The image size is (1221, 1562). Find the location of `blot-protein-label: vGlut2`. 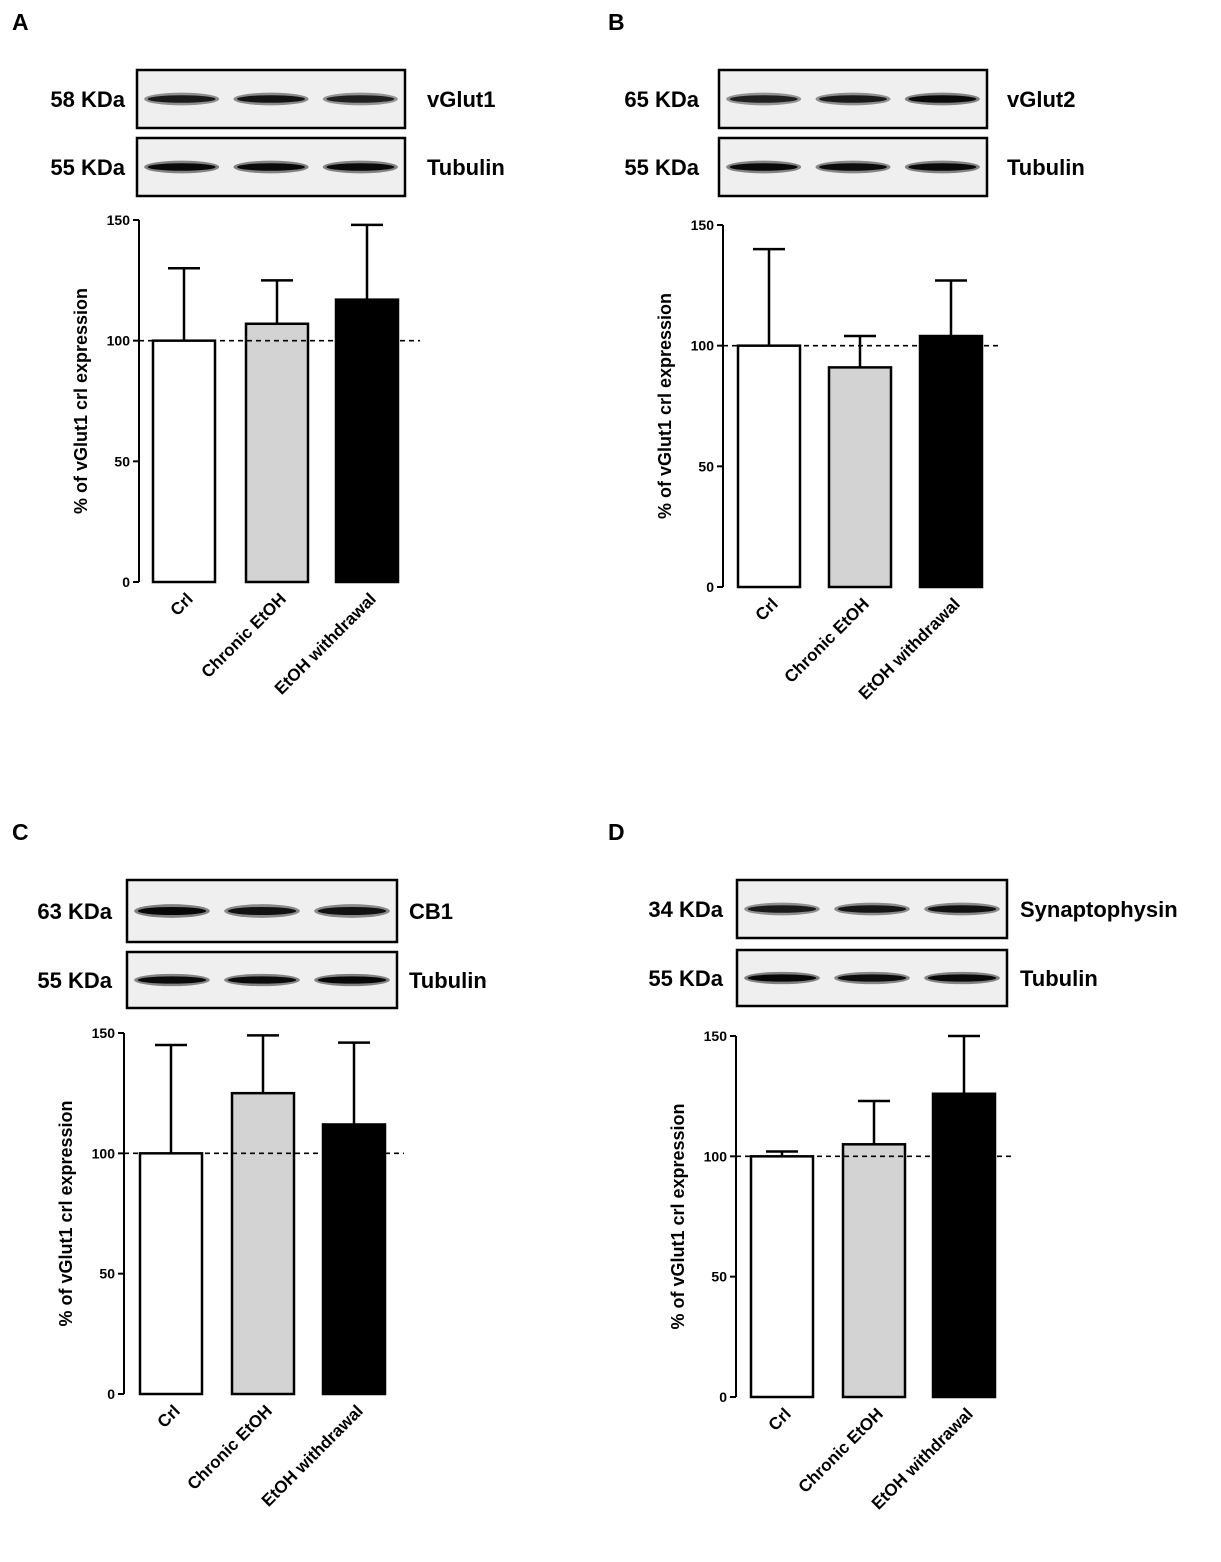

blot-protein-label: vGlut2 is located at coordinates (1041, 99).